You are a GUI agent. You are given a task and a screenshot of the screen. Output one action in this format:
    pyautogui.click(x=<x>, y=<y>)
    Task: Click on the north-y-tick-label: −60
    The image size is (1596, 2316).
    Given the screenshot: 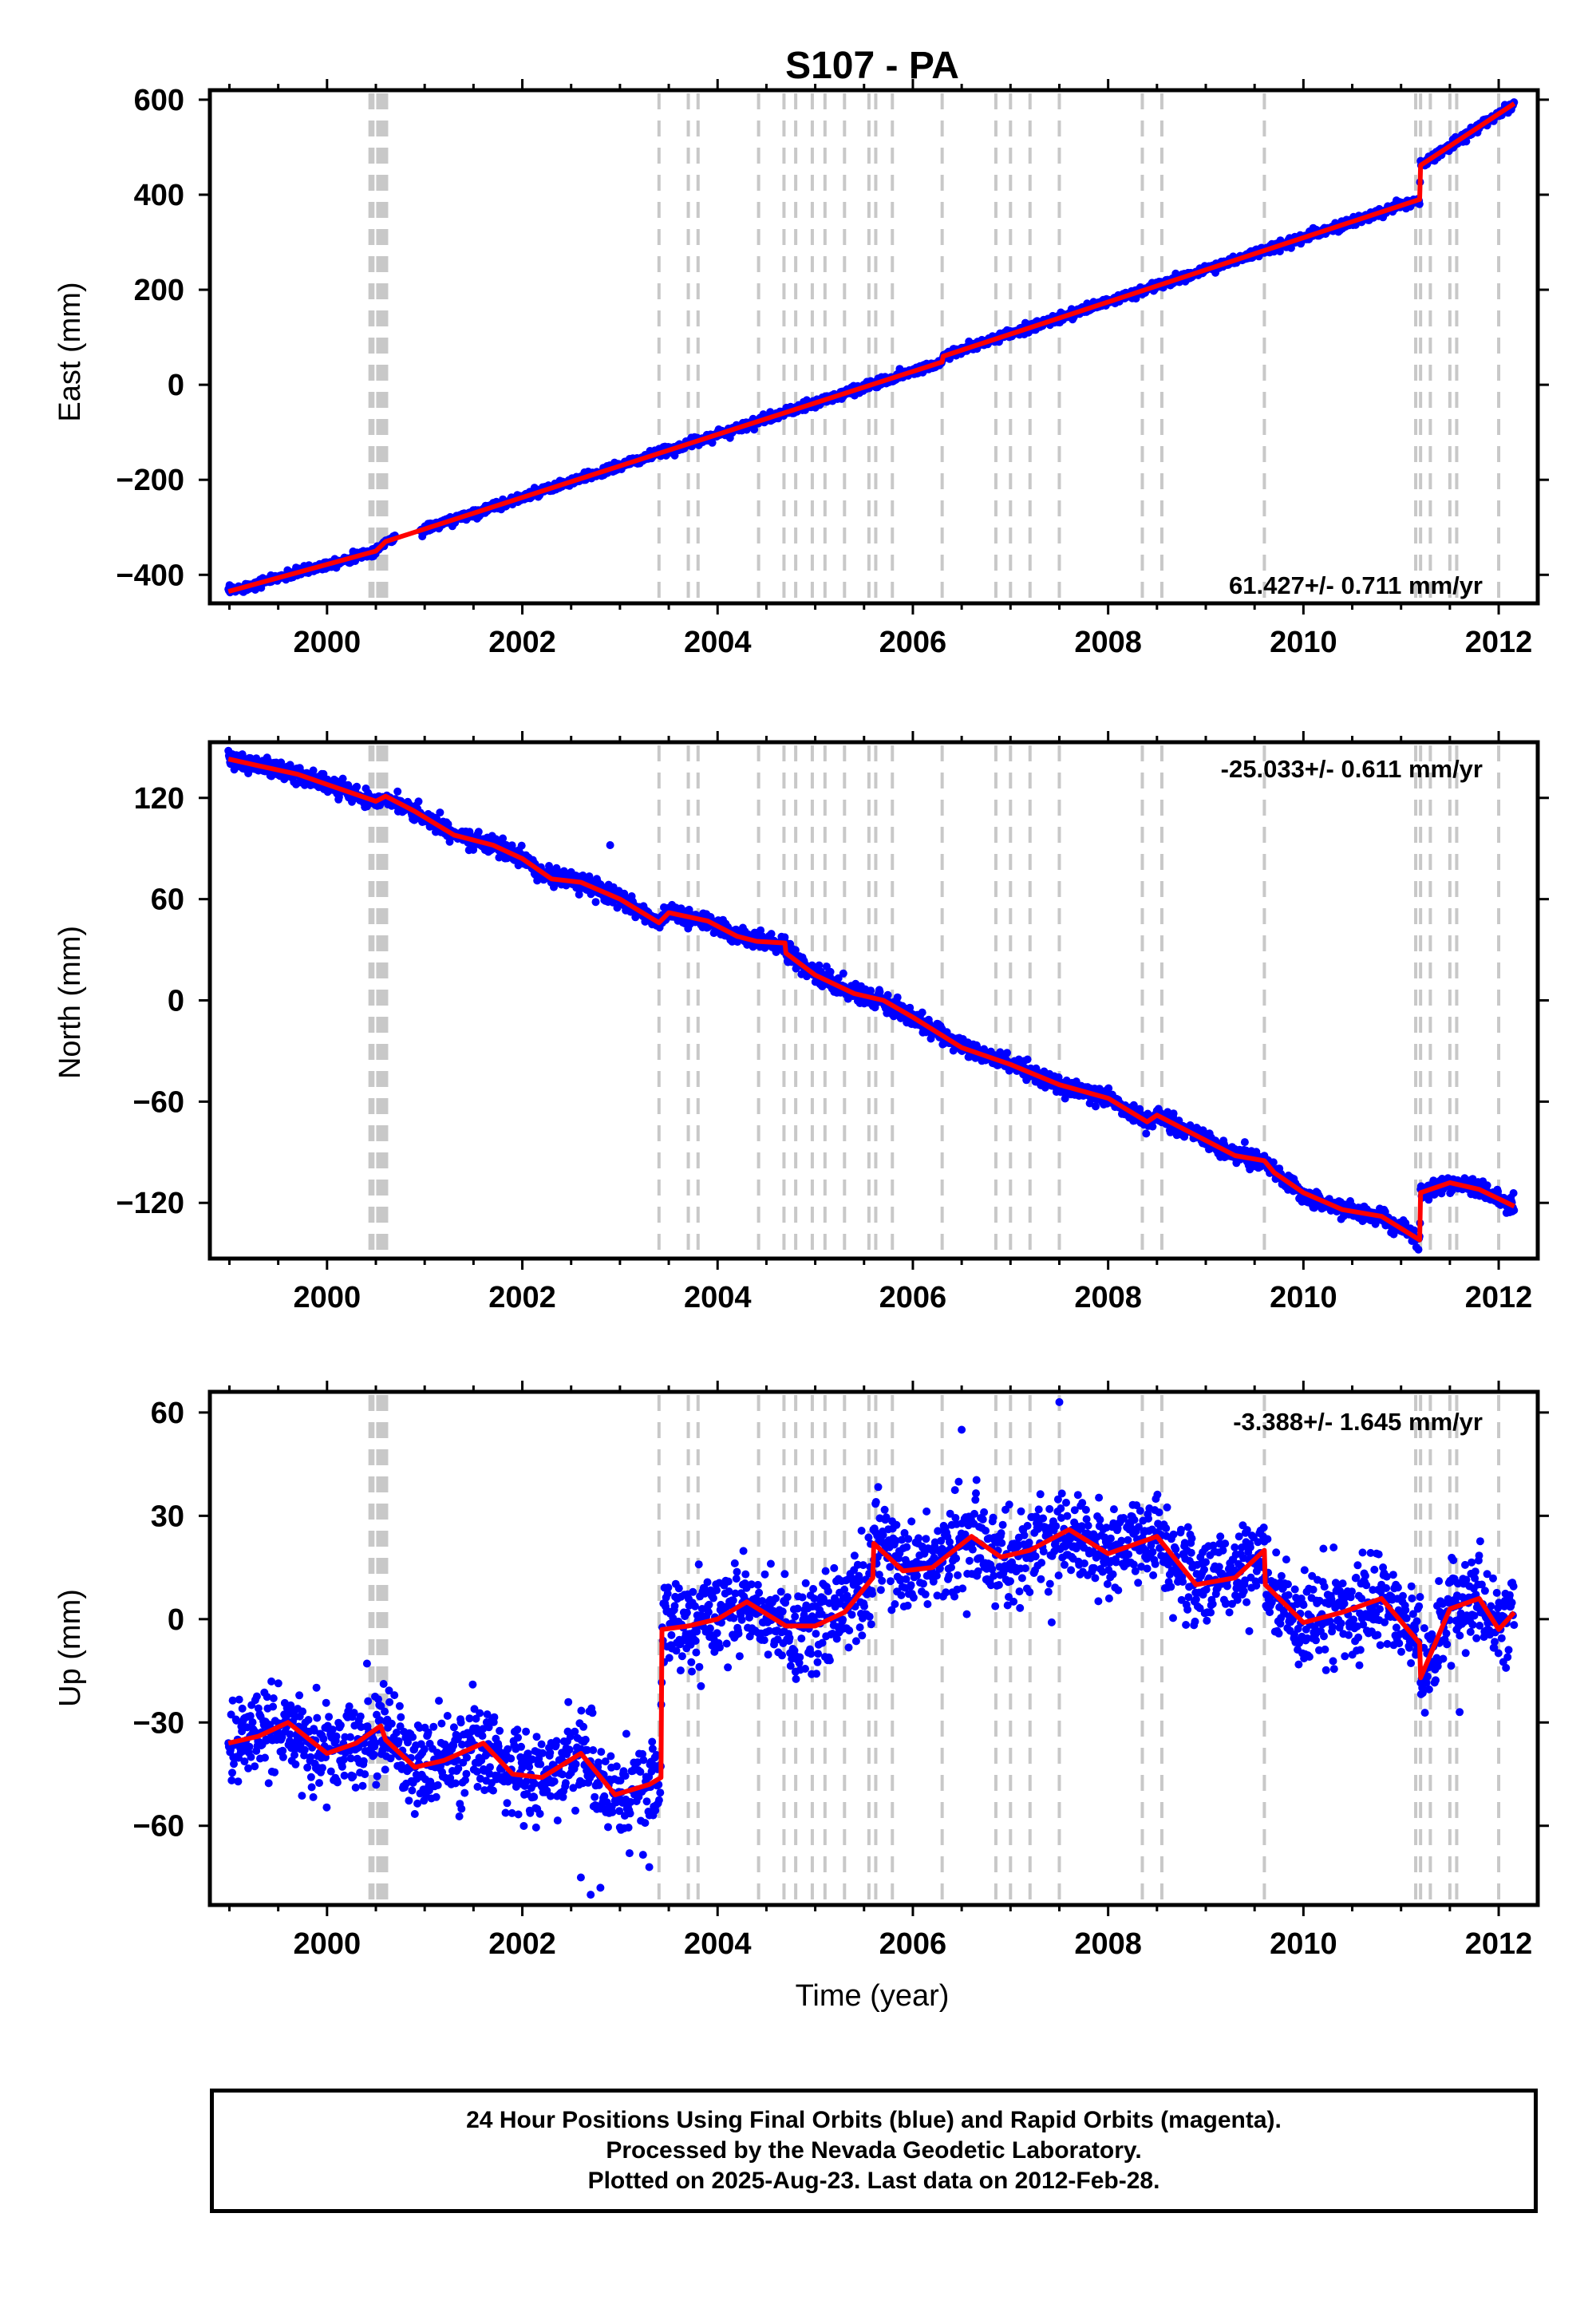 What is the action you would take?
    pyautogui.click(x=158, y=1102)
    